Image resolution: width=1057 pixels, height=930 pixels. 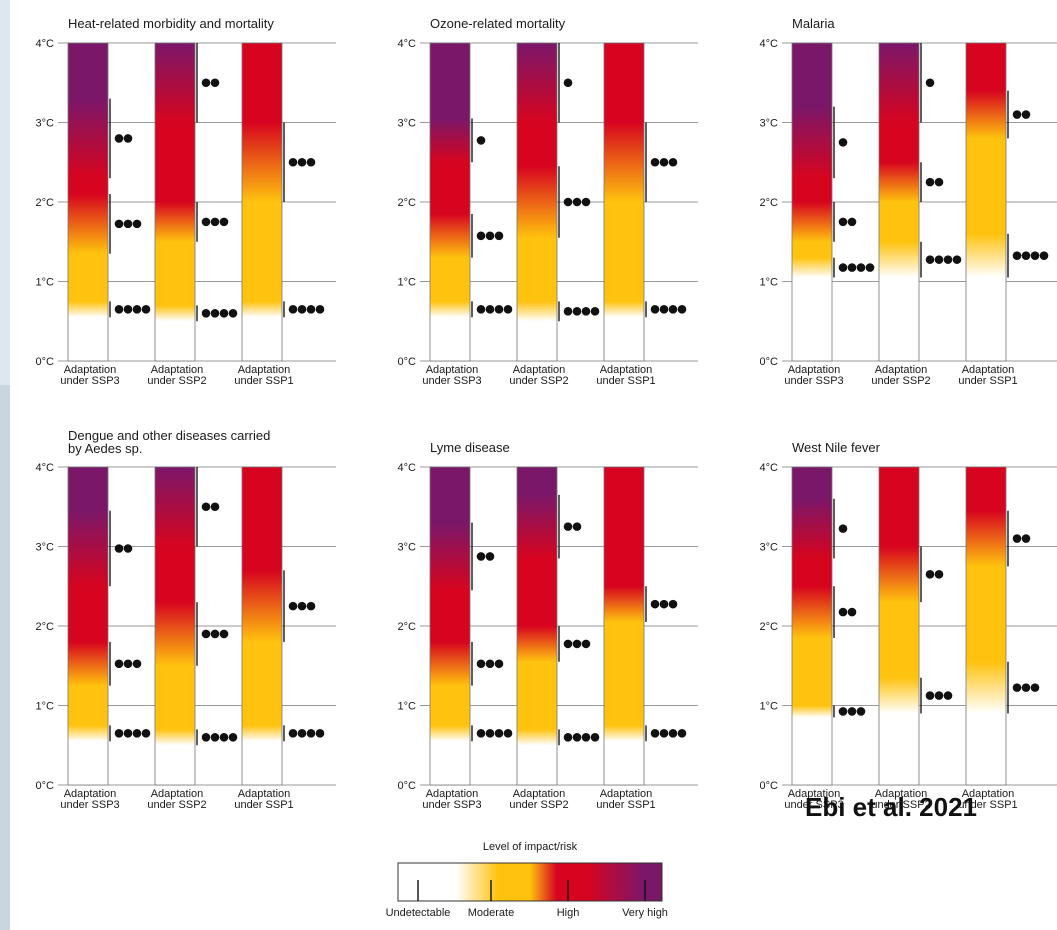 I want to click on page-frame-shade, so click(x=5, y=657).